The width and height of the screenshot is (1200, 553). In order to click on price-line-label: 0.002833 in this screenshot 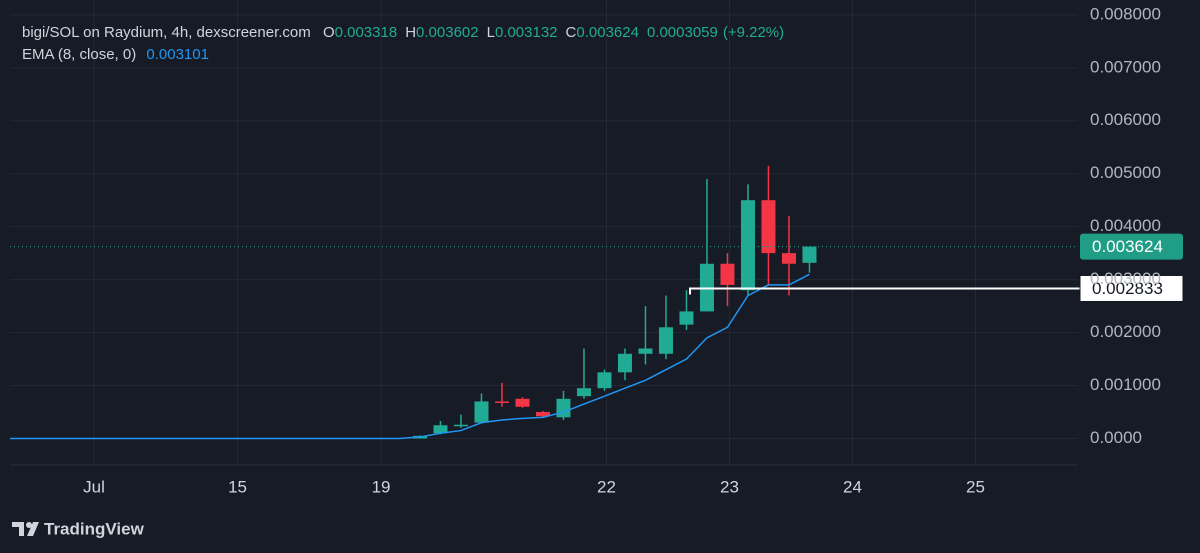, I will do `click(1127, 288)`.